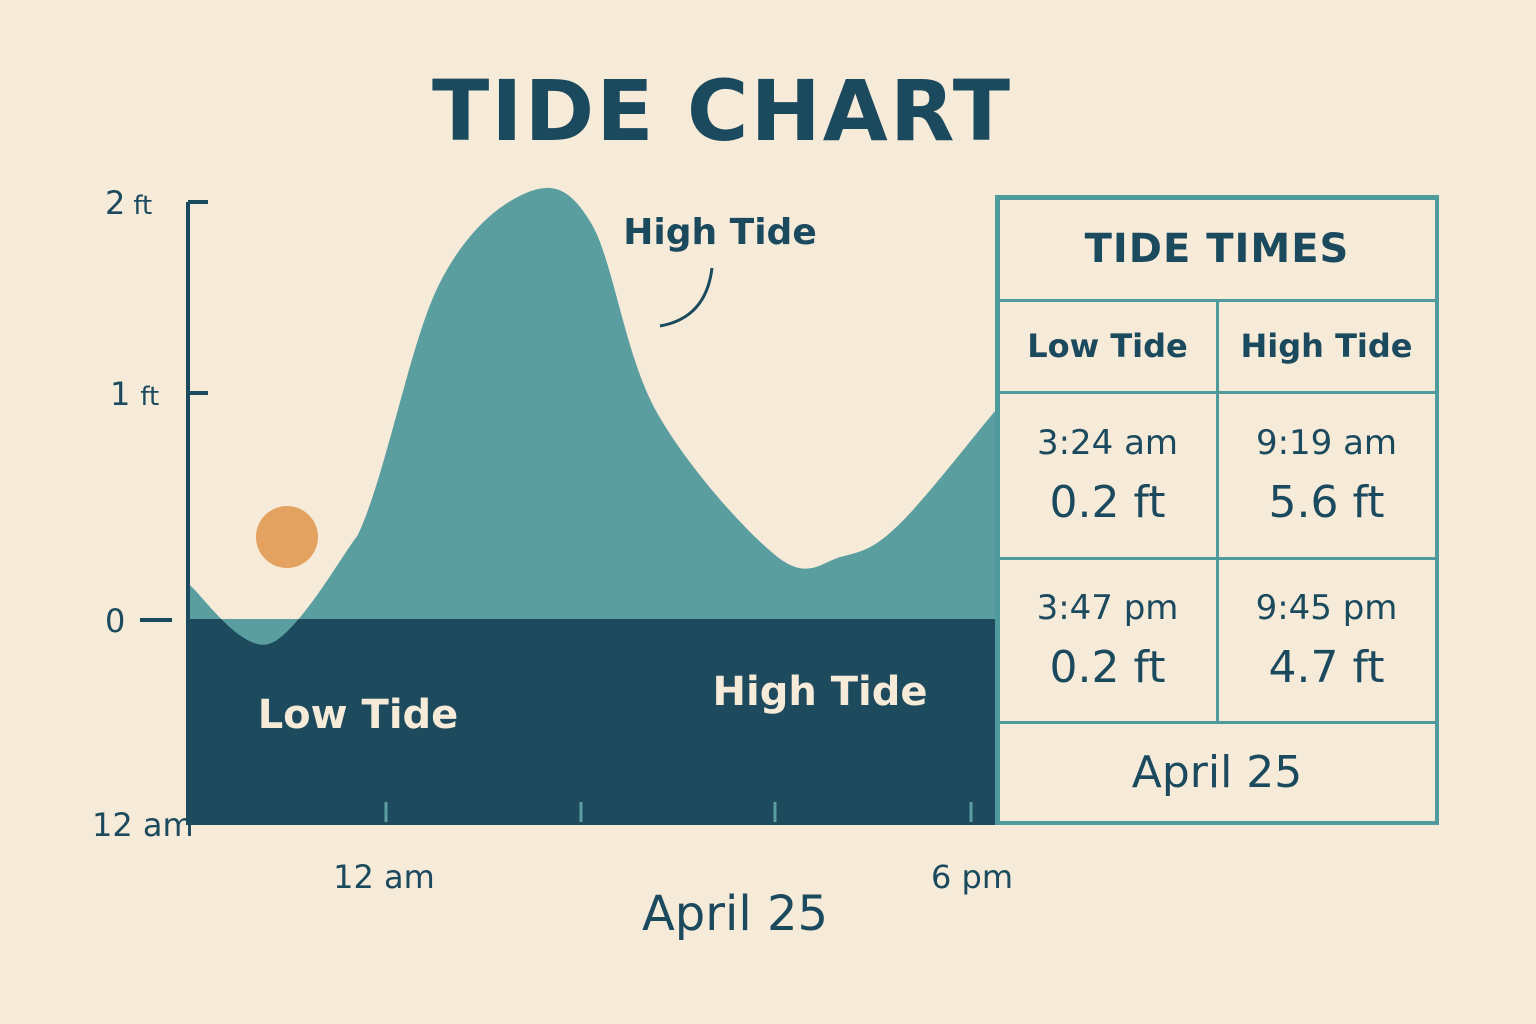  What do you see at coordinates (1217, 249) in the screenshot?
I see `table-header: TIDE TIMES` at bounding box center [1217, 249].